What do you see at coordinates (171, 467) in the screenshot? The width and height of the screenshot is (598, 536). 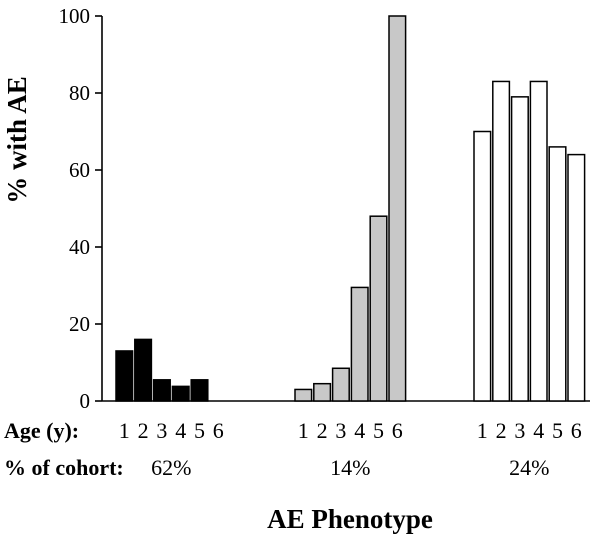 I see `cohort-percent-label: 62%` at bounding box center [171, 467].